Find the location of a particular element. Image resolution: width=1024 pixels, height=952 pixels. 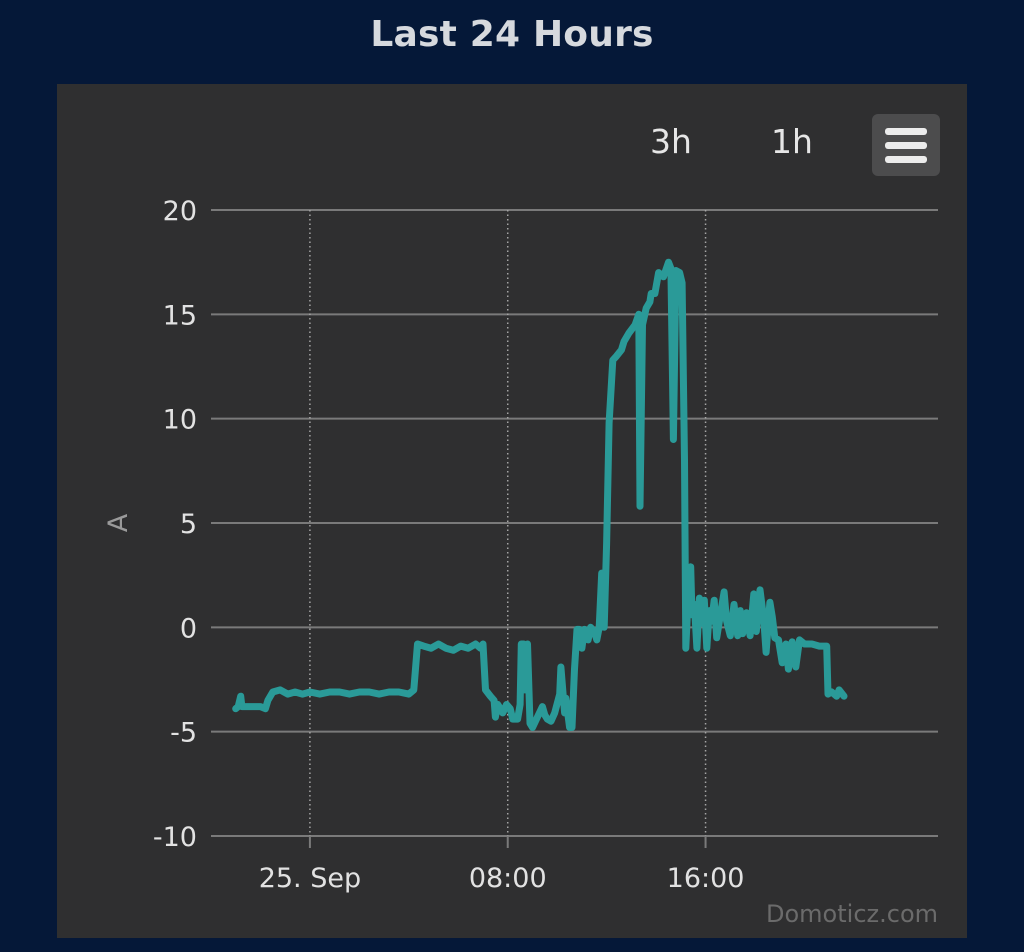

page-title: Last 24 Hours is located at coordinates (512, 34).